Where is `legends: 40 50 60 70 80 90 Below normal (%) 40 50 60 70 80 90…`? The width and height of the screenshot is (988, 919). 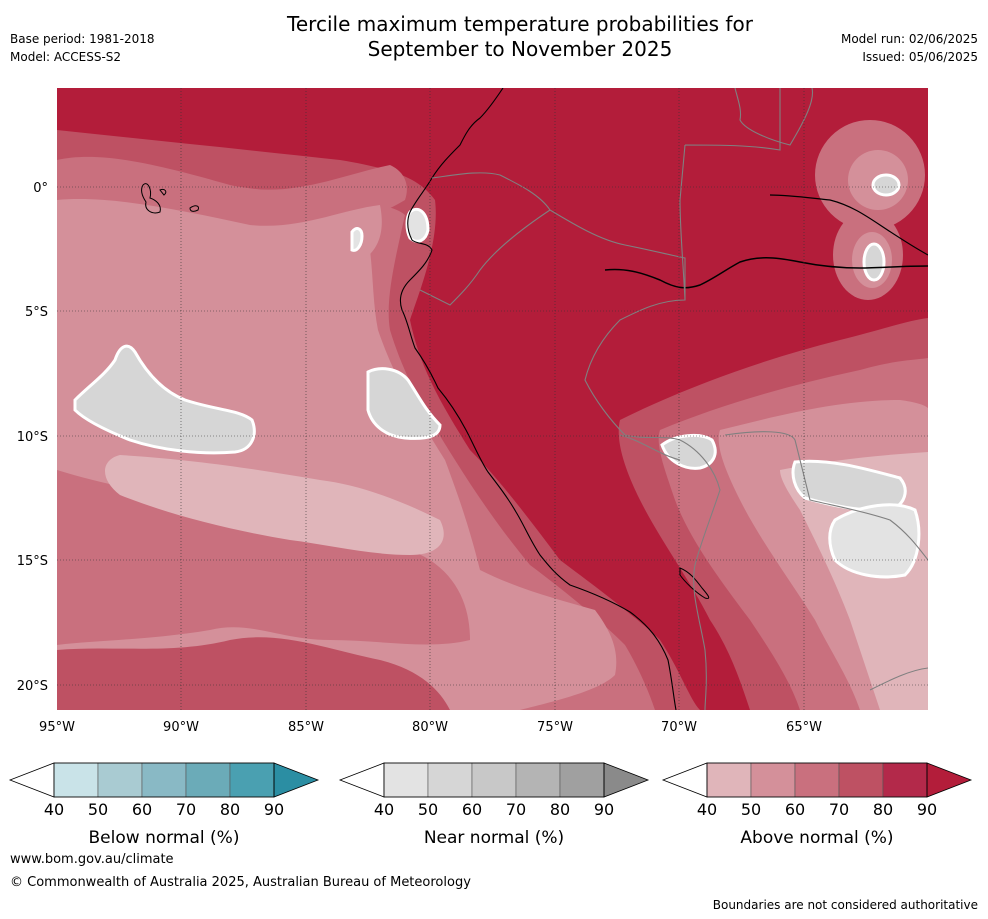 legends: 40 50 60 70 80 90 Below normal (%) 40 50 60 70 80 90… is located at coordinates (490, 805).